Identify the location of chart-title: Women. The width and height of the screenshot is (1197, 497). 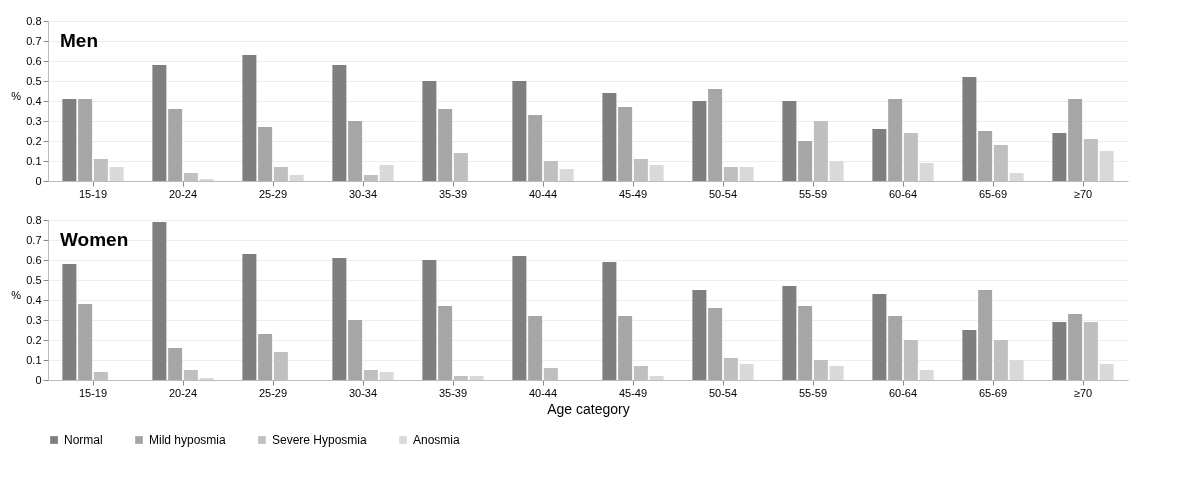
(94, 239).